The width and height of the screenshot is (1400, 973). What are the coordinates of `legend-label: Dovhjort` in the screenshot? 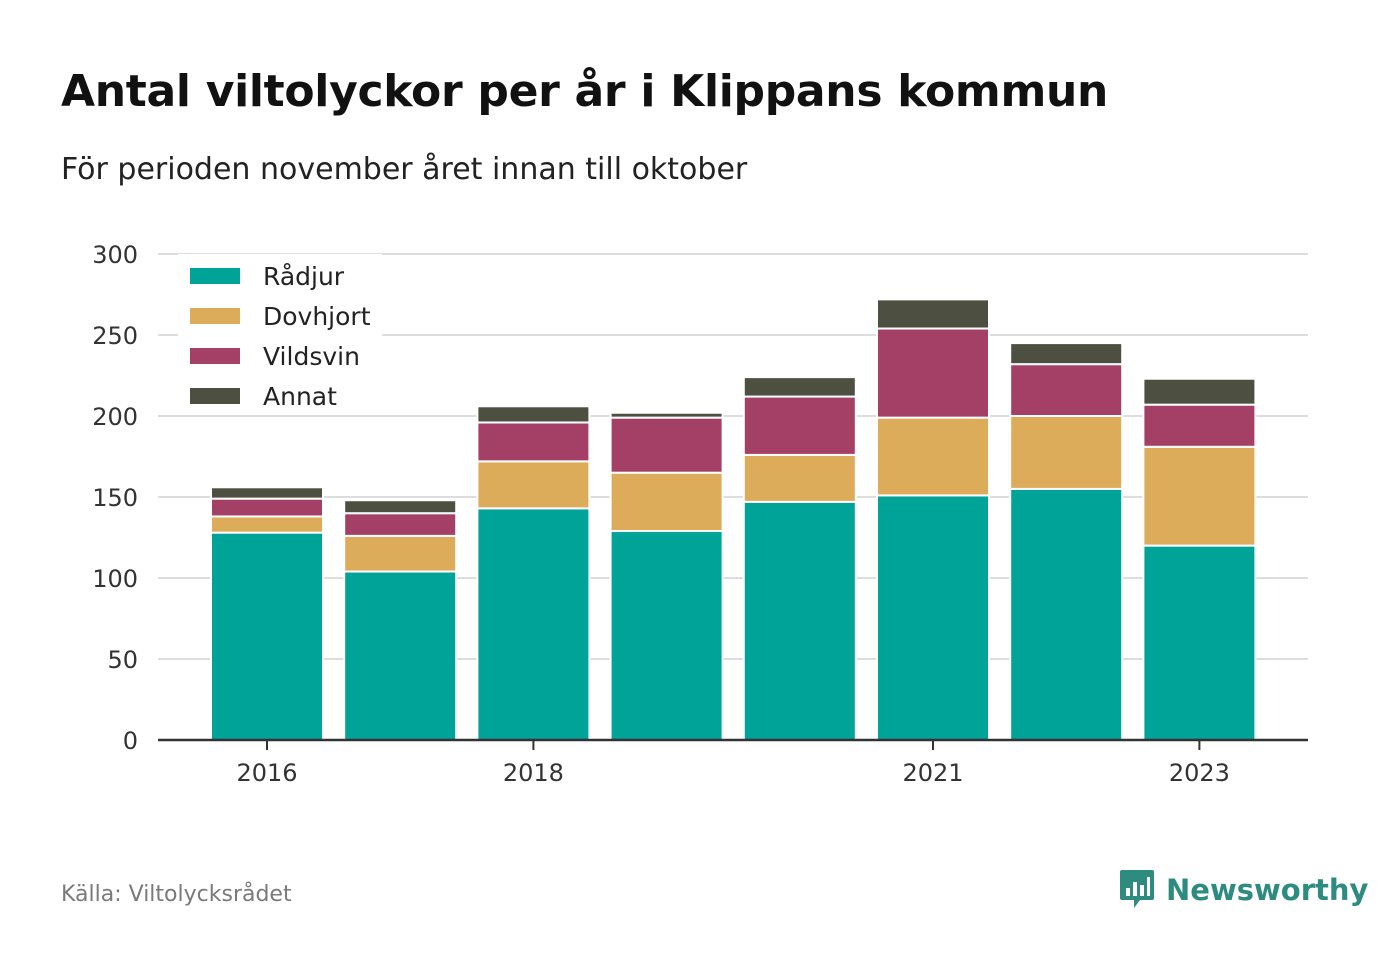 It's located at (317, 316).